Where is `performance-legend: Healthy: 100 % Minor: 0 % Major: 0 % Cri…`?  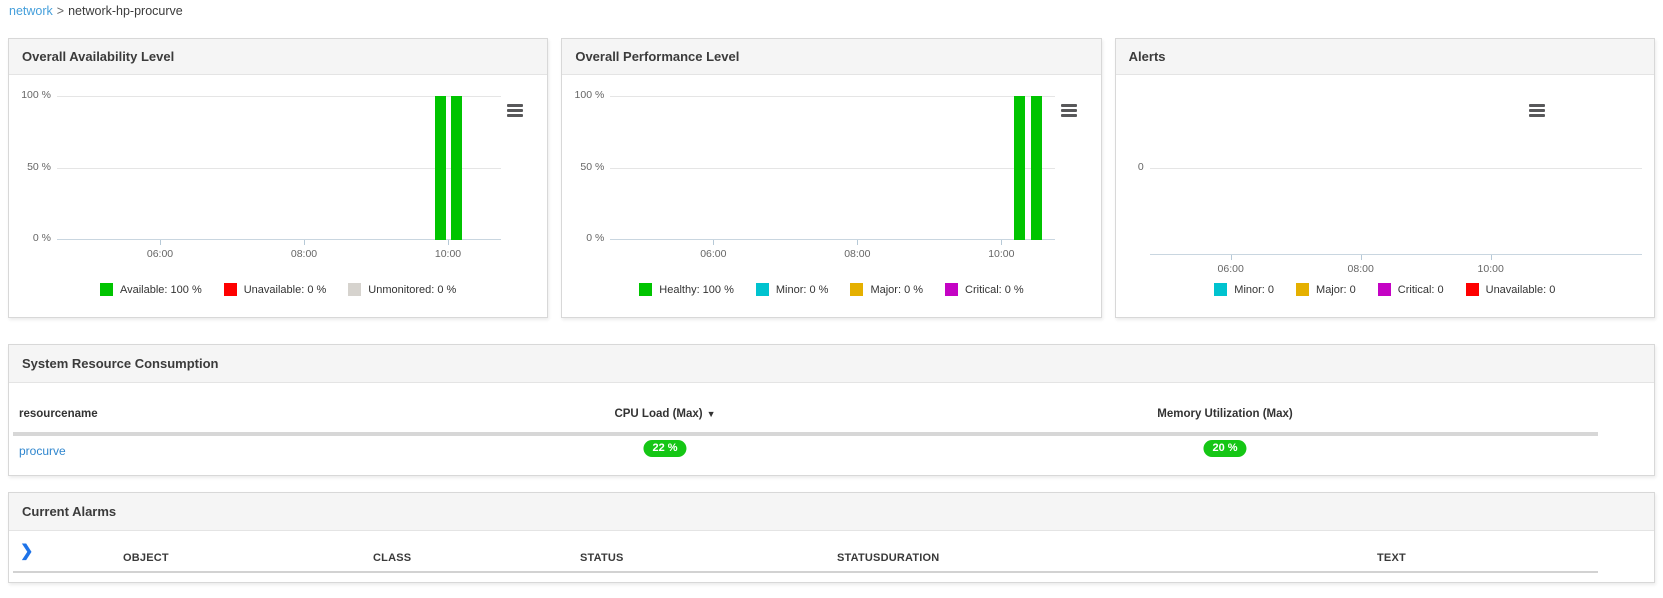 performance-legend: Healthy: 100 % Minor: 0 % Major: 0 % Cri… is located at coordinates (831, 289).